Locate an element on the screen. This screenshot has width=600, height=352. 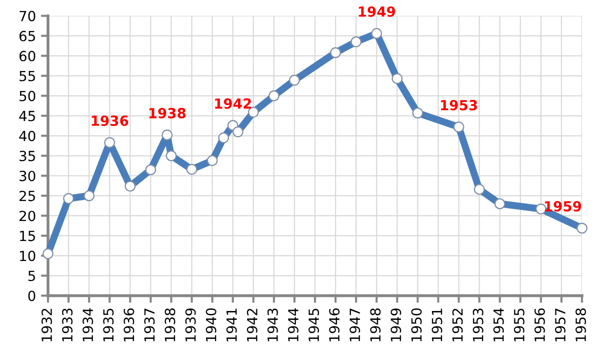
annotation: 1938 is located at coordinates (167, 113).